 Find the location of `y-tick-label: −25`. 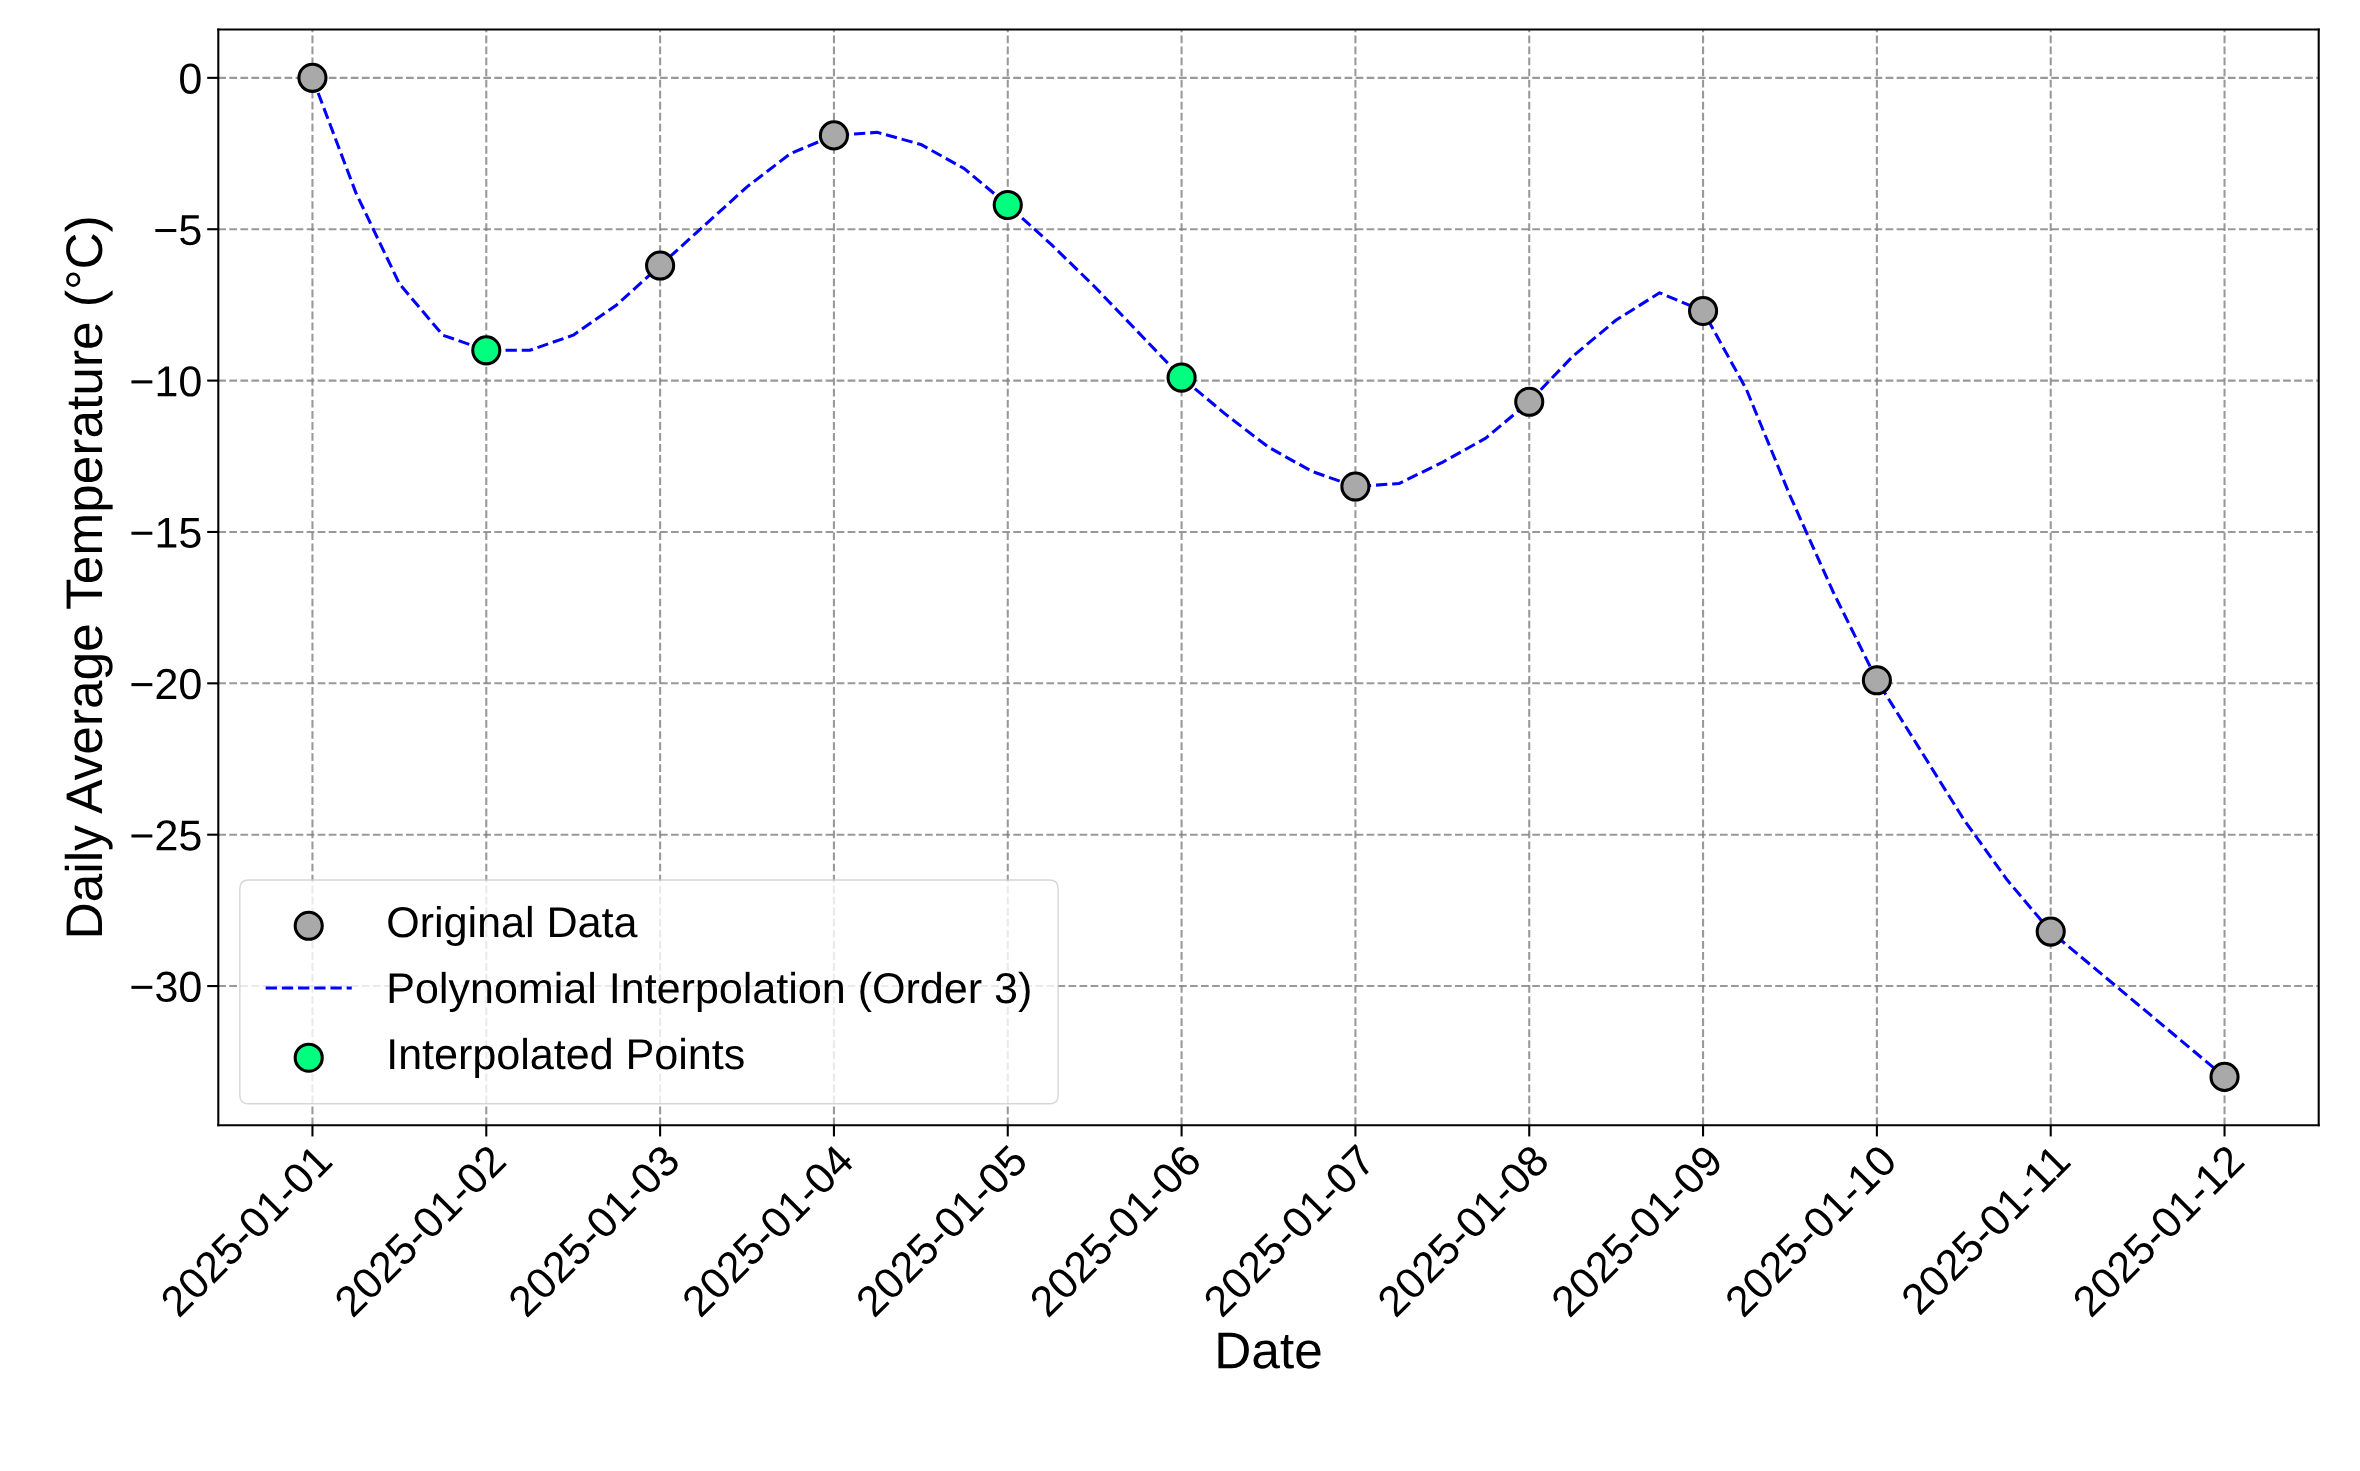

y-tick-label: −25 is located at coordinates (166, 835).